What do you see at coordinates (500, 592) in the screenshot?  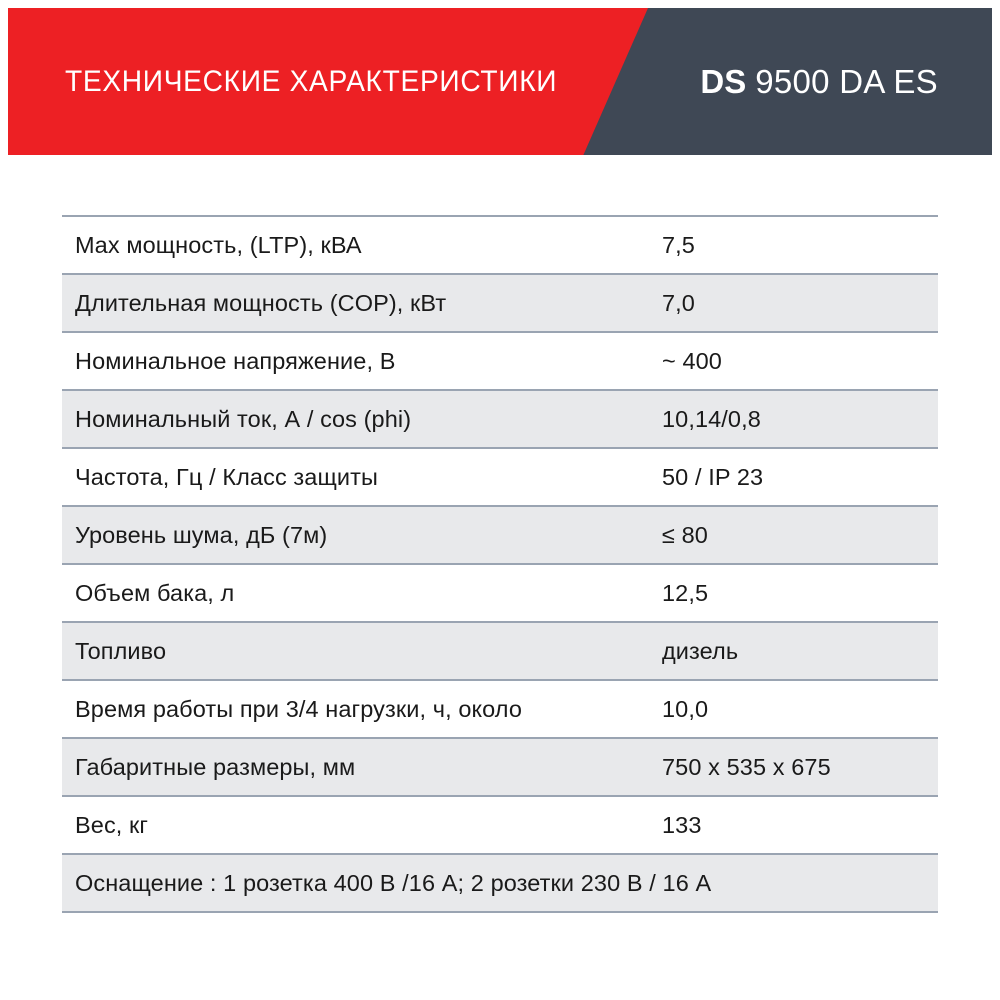 I see `table-row: Объем бака, л 12,5` at bounding box center [500, 592].